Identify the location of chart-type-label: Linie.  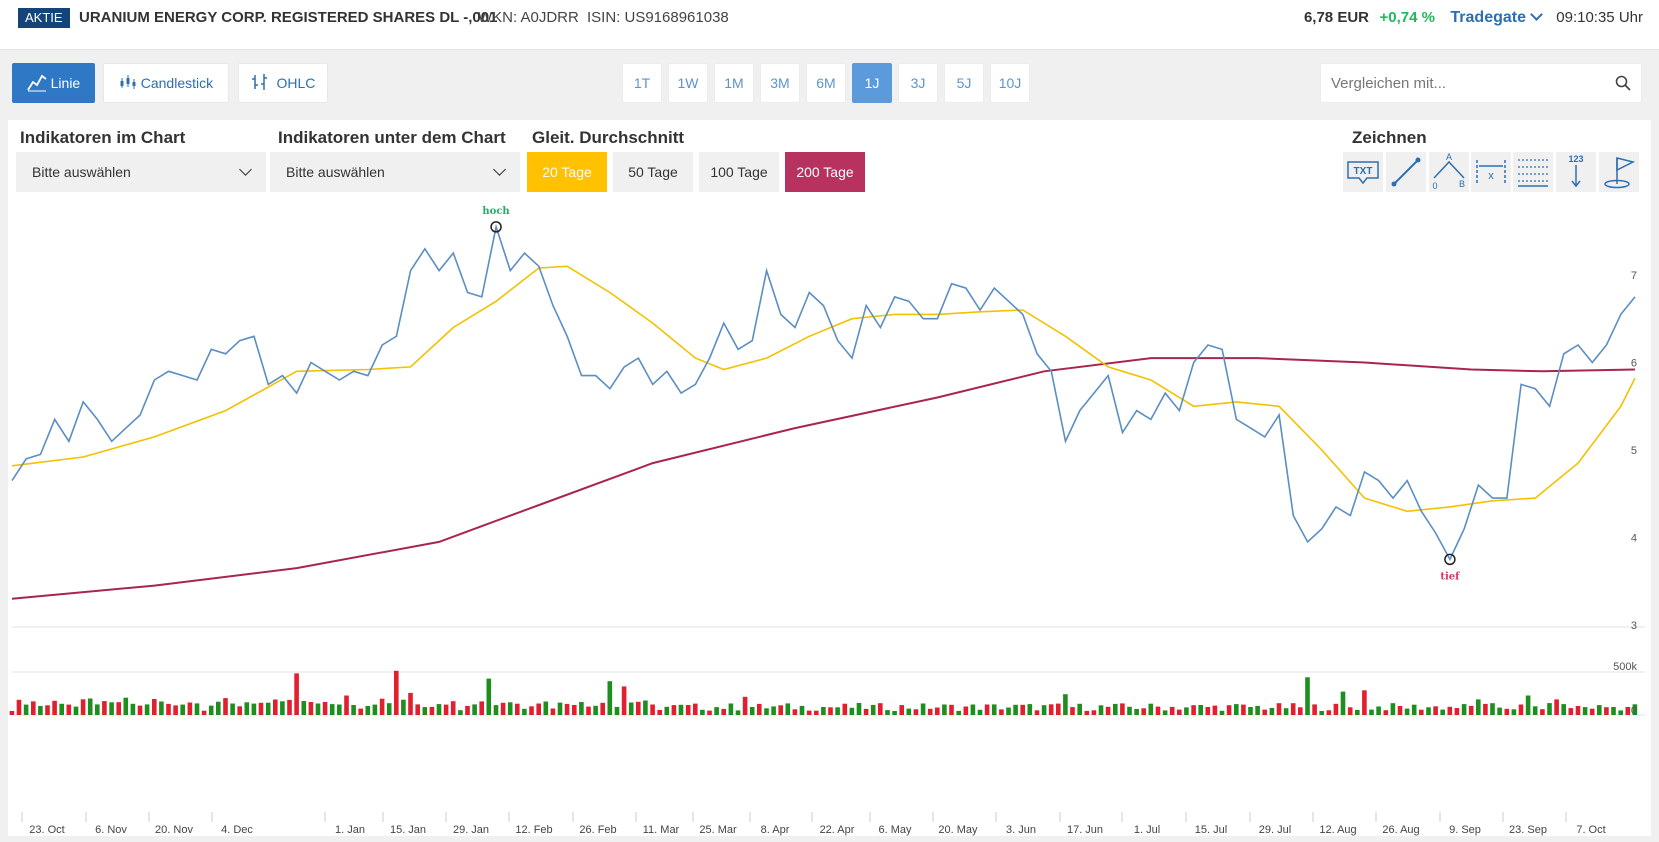
(65, 83).